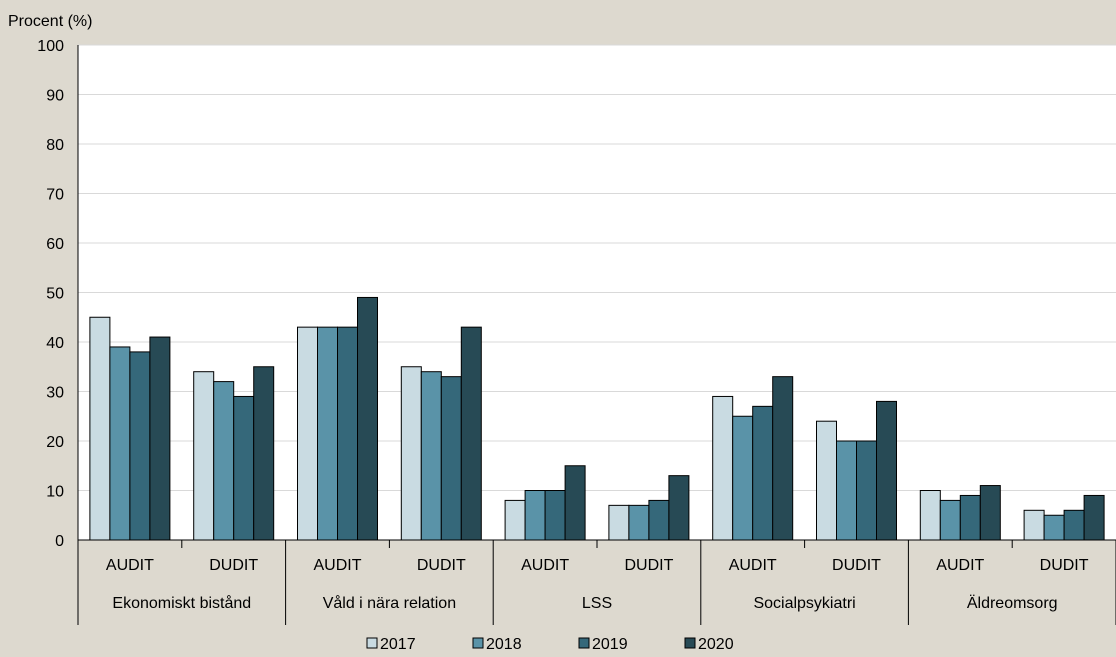 Image resolution: width=1116 pixels, height=657 pixels. What do you see at coordinates (55, 294) in the screenshot?
I see `y-tick-label: 50` at bounding box center [55, 294].